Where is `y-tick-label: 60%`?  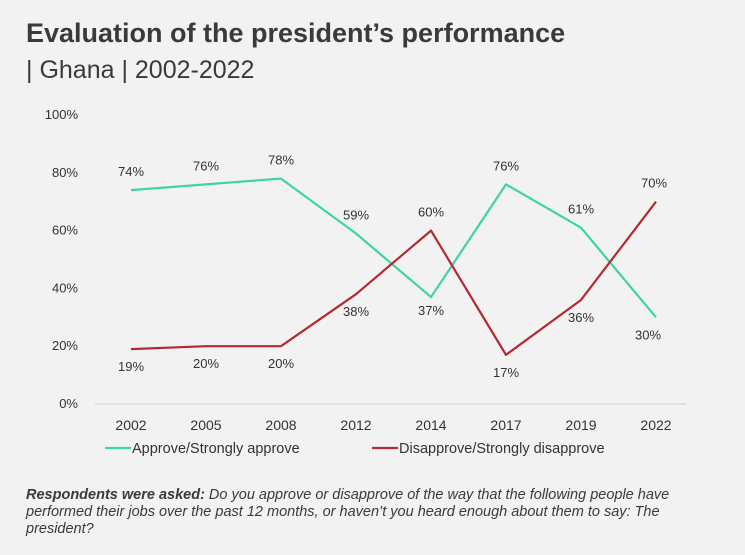 y-tick-label: 60% is located at coordinates (65, 230).